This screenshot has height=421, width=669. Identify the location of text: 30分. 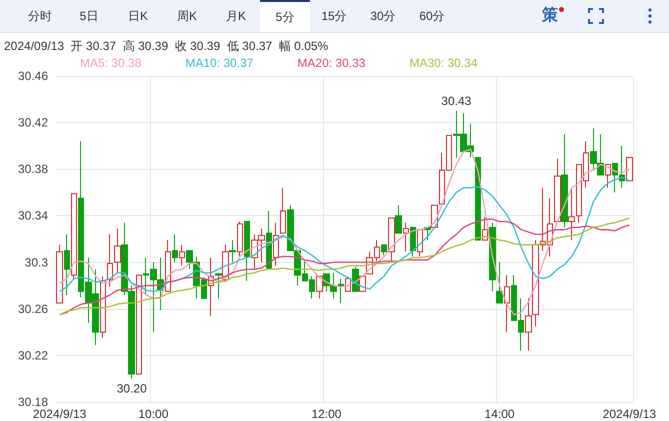
(383, 16).